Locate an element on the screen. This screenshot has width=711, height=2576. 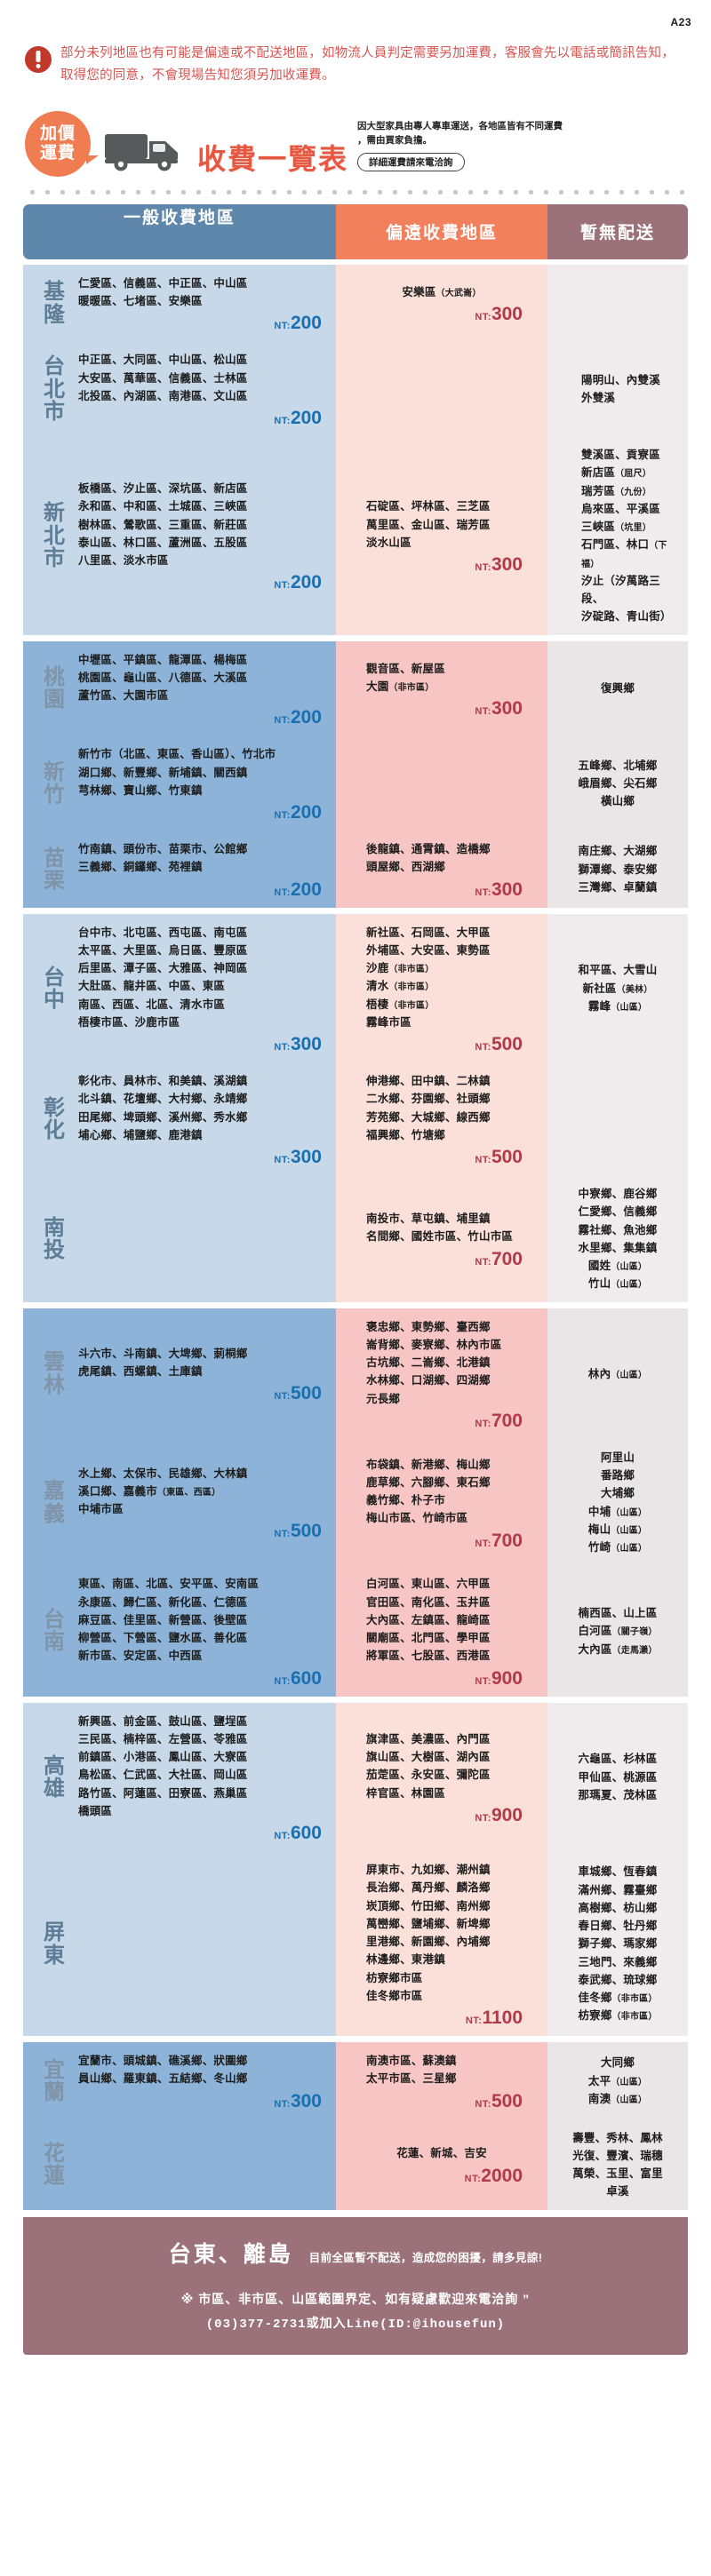
footer-contact-line: (03)377-2731或加入Line(ID:@ihousefun) is located at coordinates (355, 2324).